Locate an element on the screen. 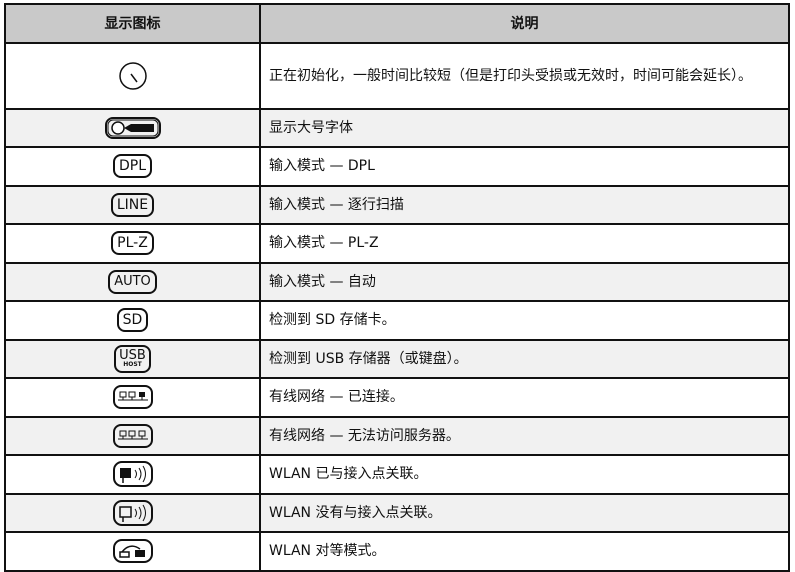 The width and height of the screenshot is (795, 572). table-row: AUTO 输入模式 — 自动 is located at coordinates (397, 281).